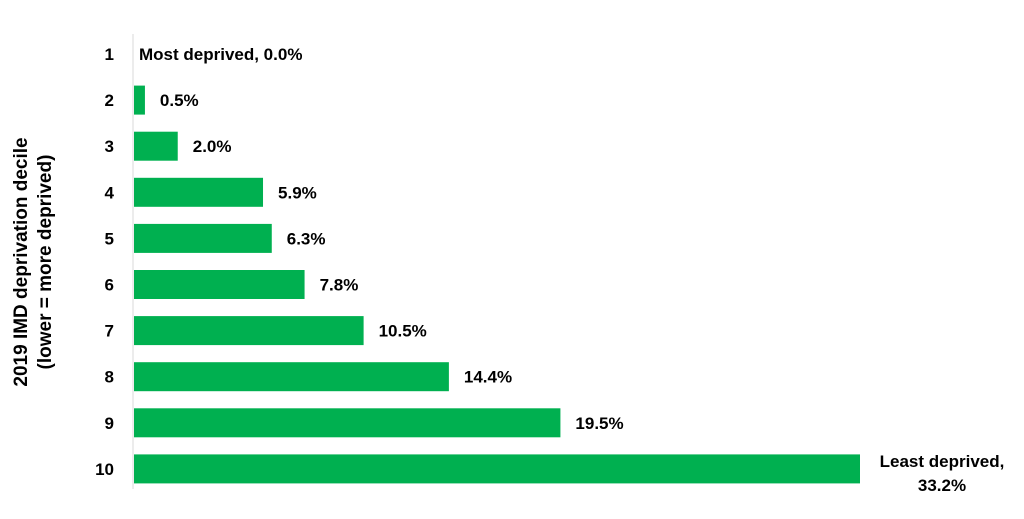 The height and width of the screenshot is (519, 1024). Describe the element at coordinates (220, 54) in the screenshot. I see `data-label-decile-1: Most deprived, 0.0%` at that location.